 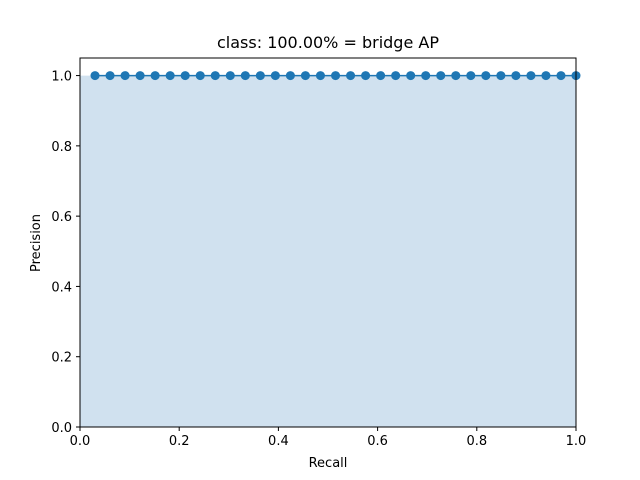 What do you see at coordinates (328, 463) in the screenshot?
I see `x-axis-label: Recall` at bounding box center [328, 463].